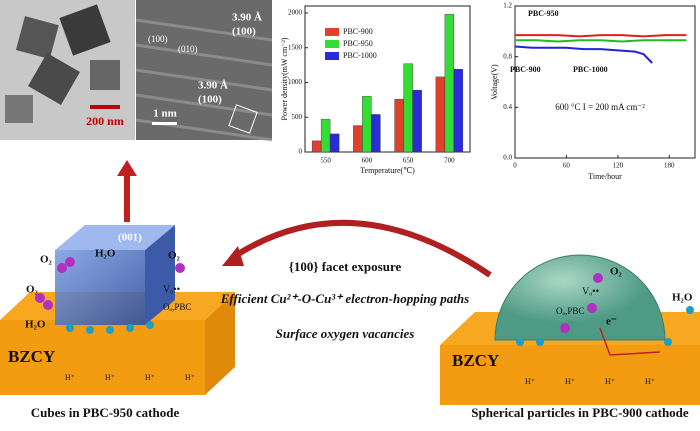 The width and height of the screenshot is (700, 431). I want to click on y-tick-label: 500, so click(297, 117).